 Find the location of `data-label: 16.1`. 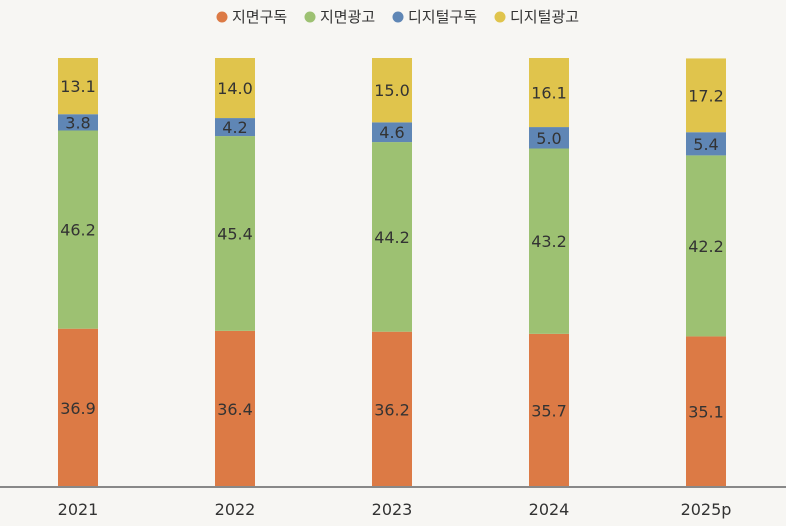

data-label: 16.1 is located at coordinates (549, 93).